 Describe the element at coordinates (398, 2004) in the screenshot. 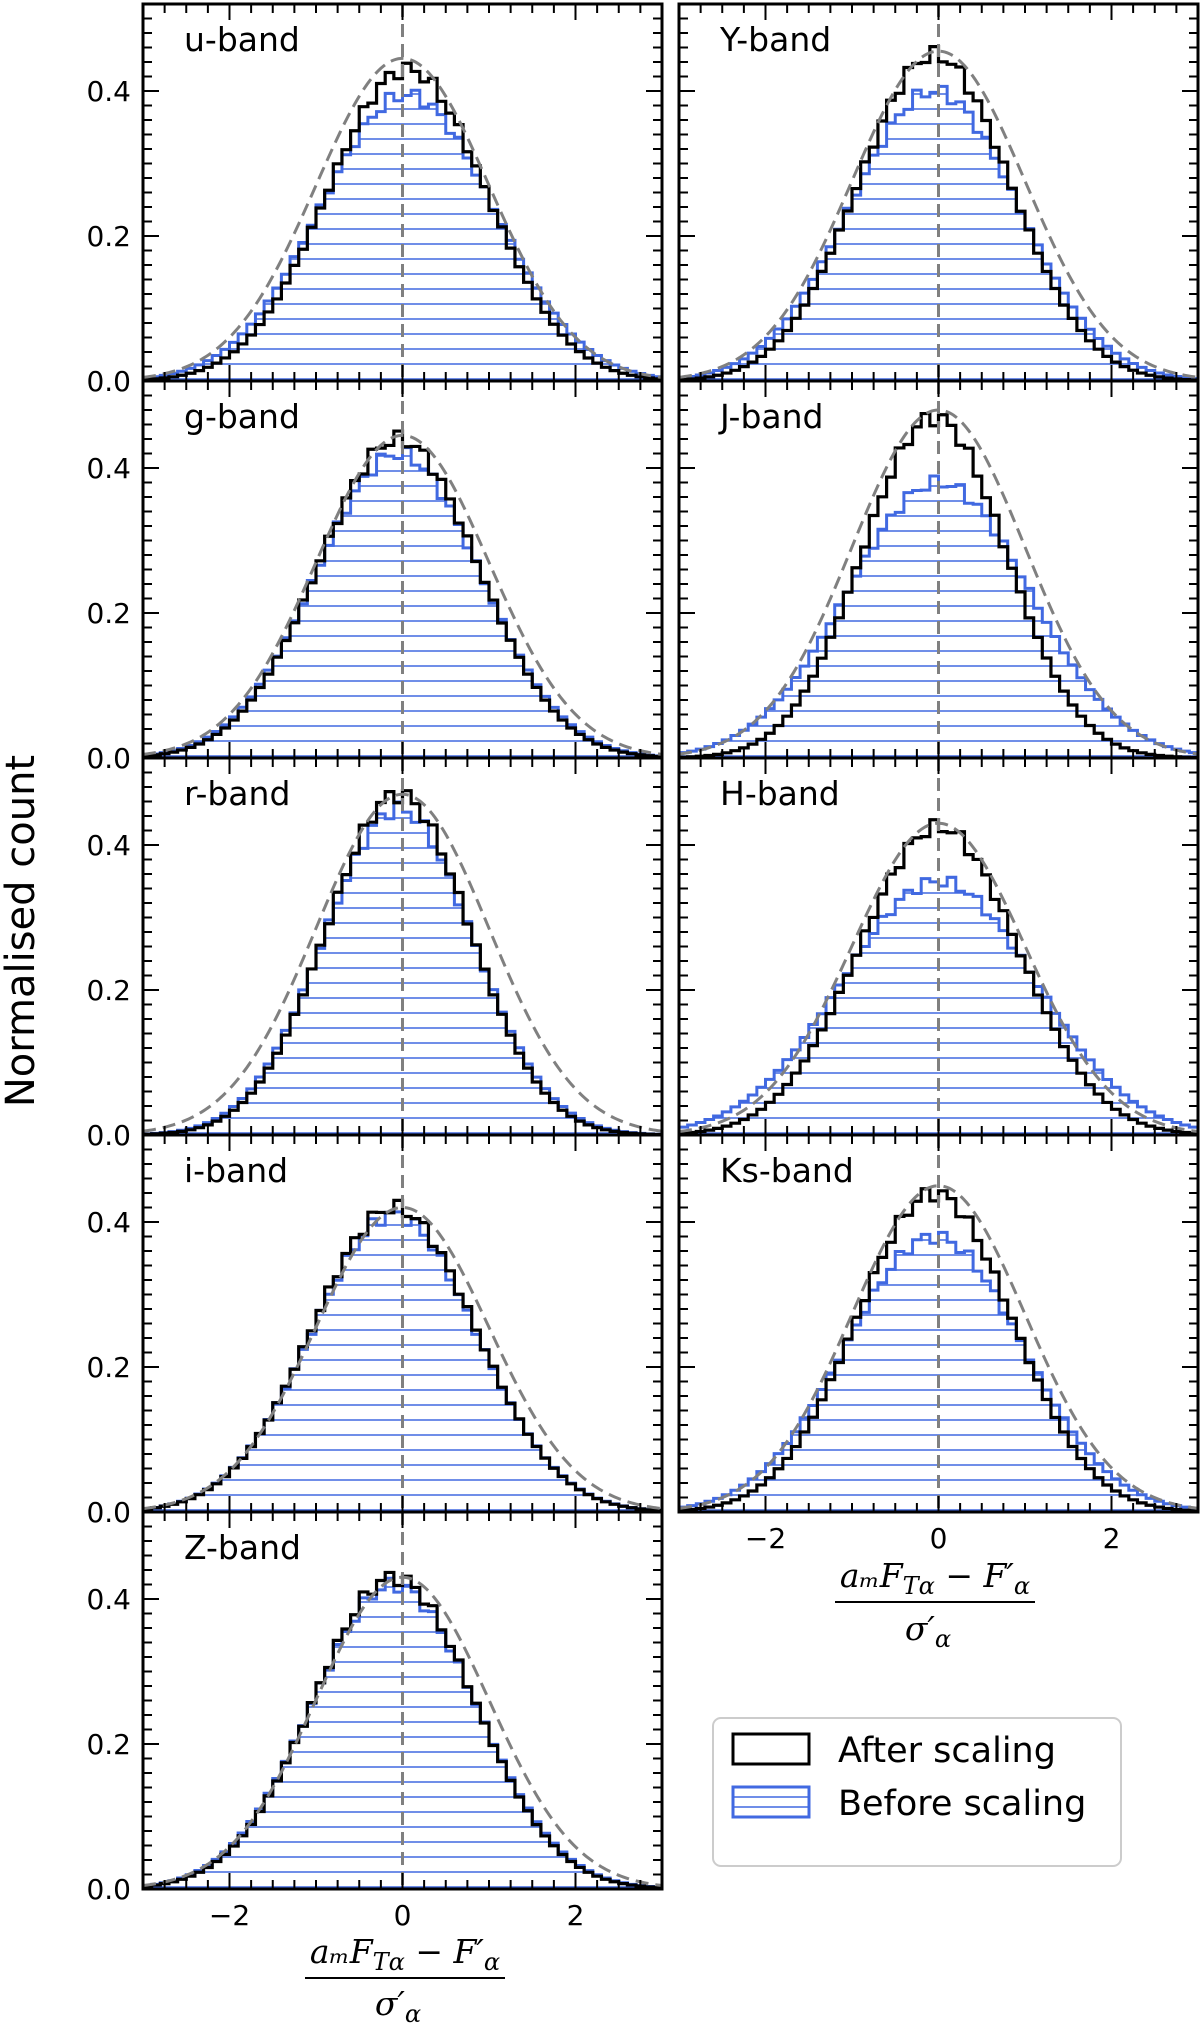

I see `x-label-denominator: σ′α` at that location.